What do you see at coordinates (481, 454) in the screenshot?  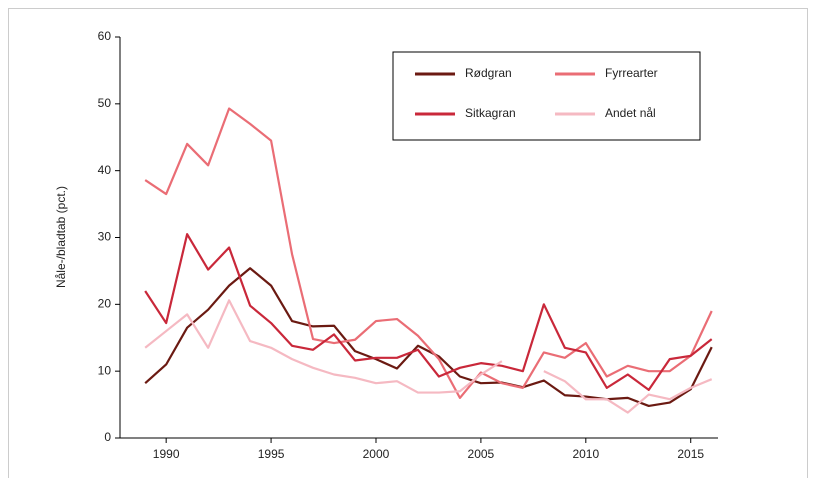 I see `x-tick-label: 2005` at bounding box center [481, 454].